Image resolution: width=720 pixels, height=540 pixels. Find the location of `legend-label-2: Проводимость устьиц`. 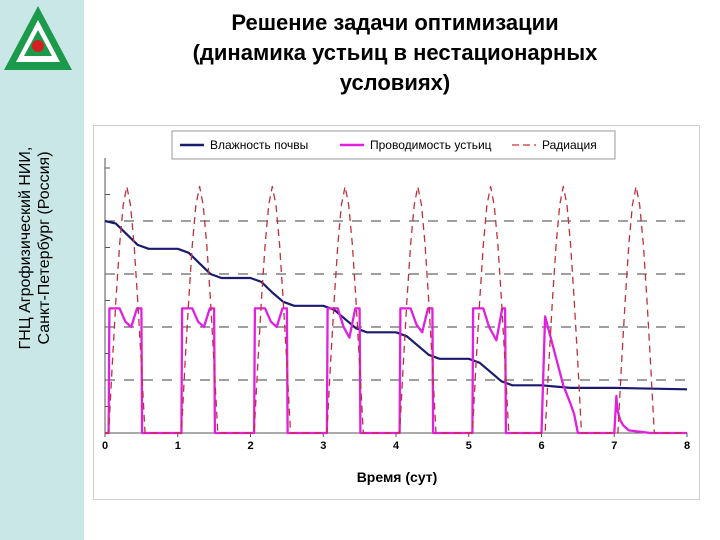

legend-label-2: Проводимость устьиц is located at coordinates (431, 145).